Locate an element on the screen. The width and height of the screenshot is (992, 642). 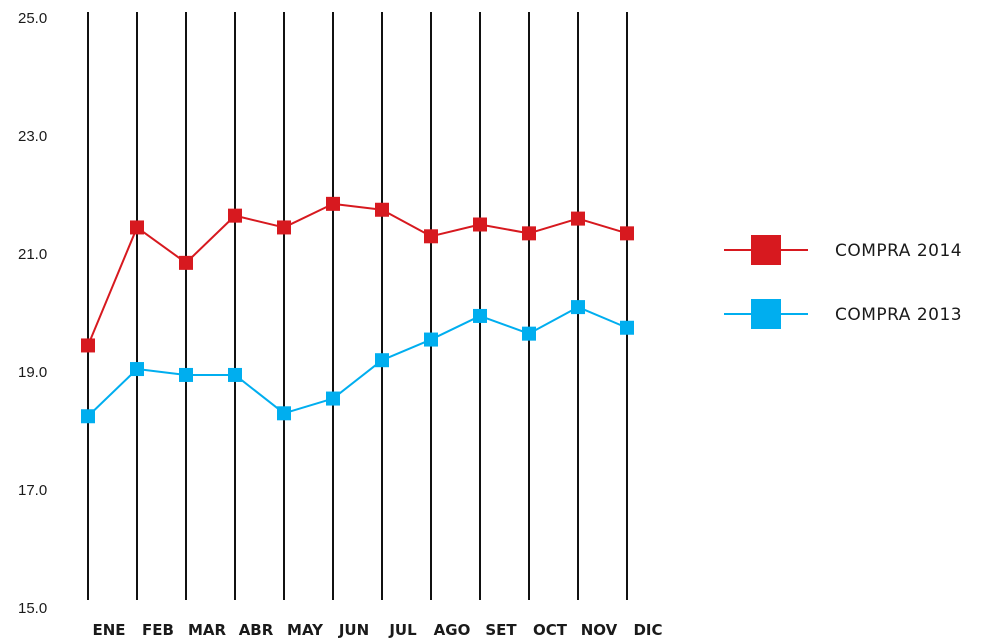
y-tick-label: 21.0 is located at coordinates (32, 254).